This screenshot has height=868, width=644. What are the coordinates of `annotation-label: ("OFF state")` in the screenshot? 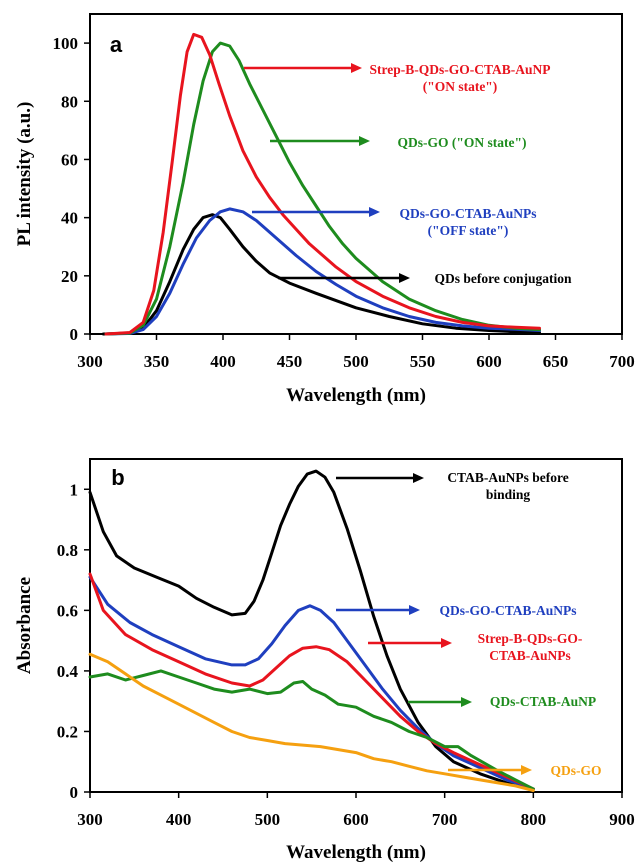 It's located at (468, 230).